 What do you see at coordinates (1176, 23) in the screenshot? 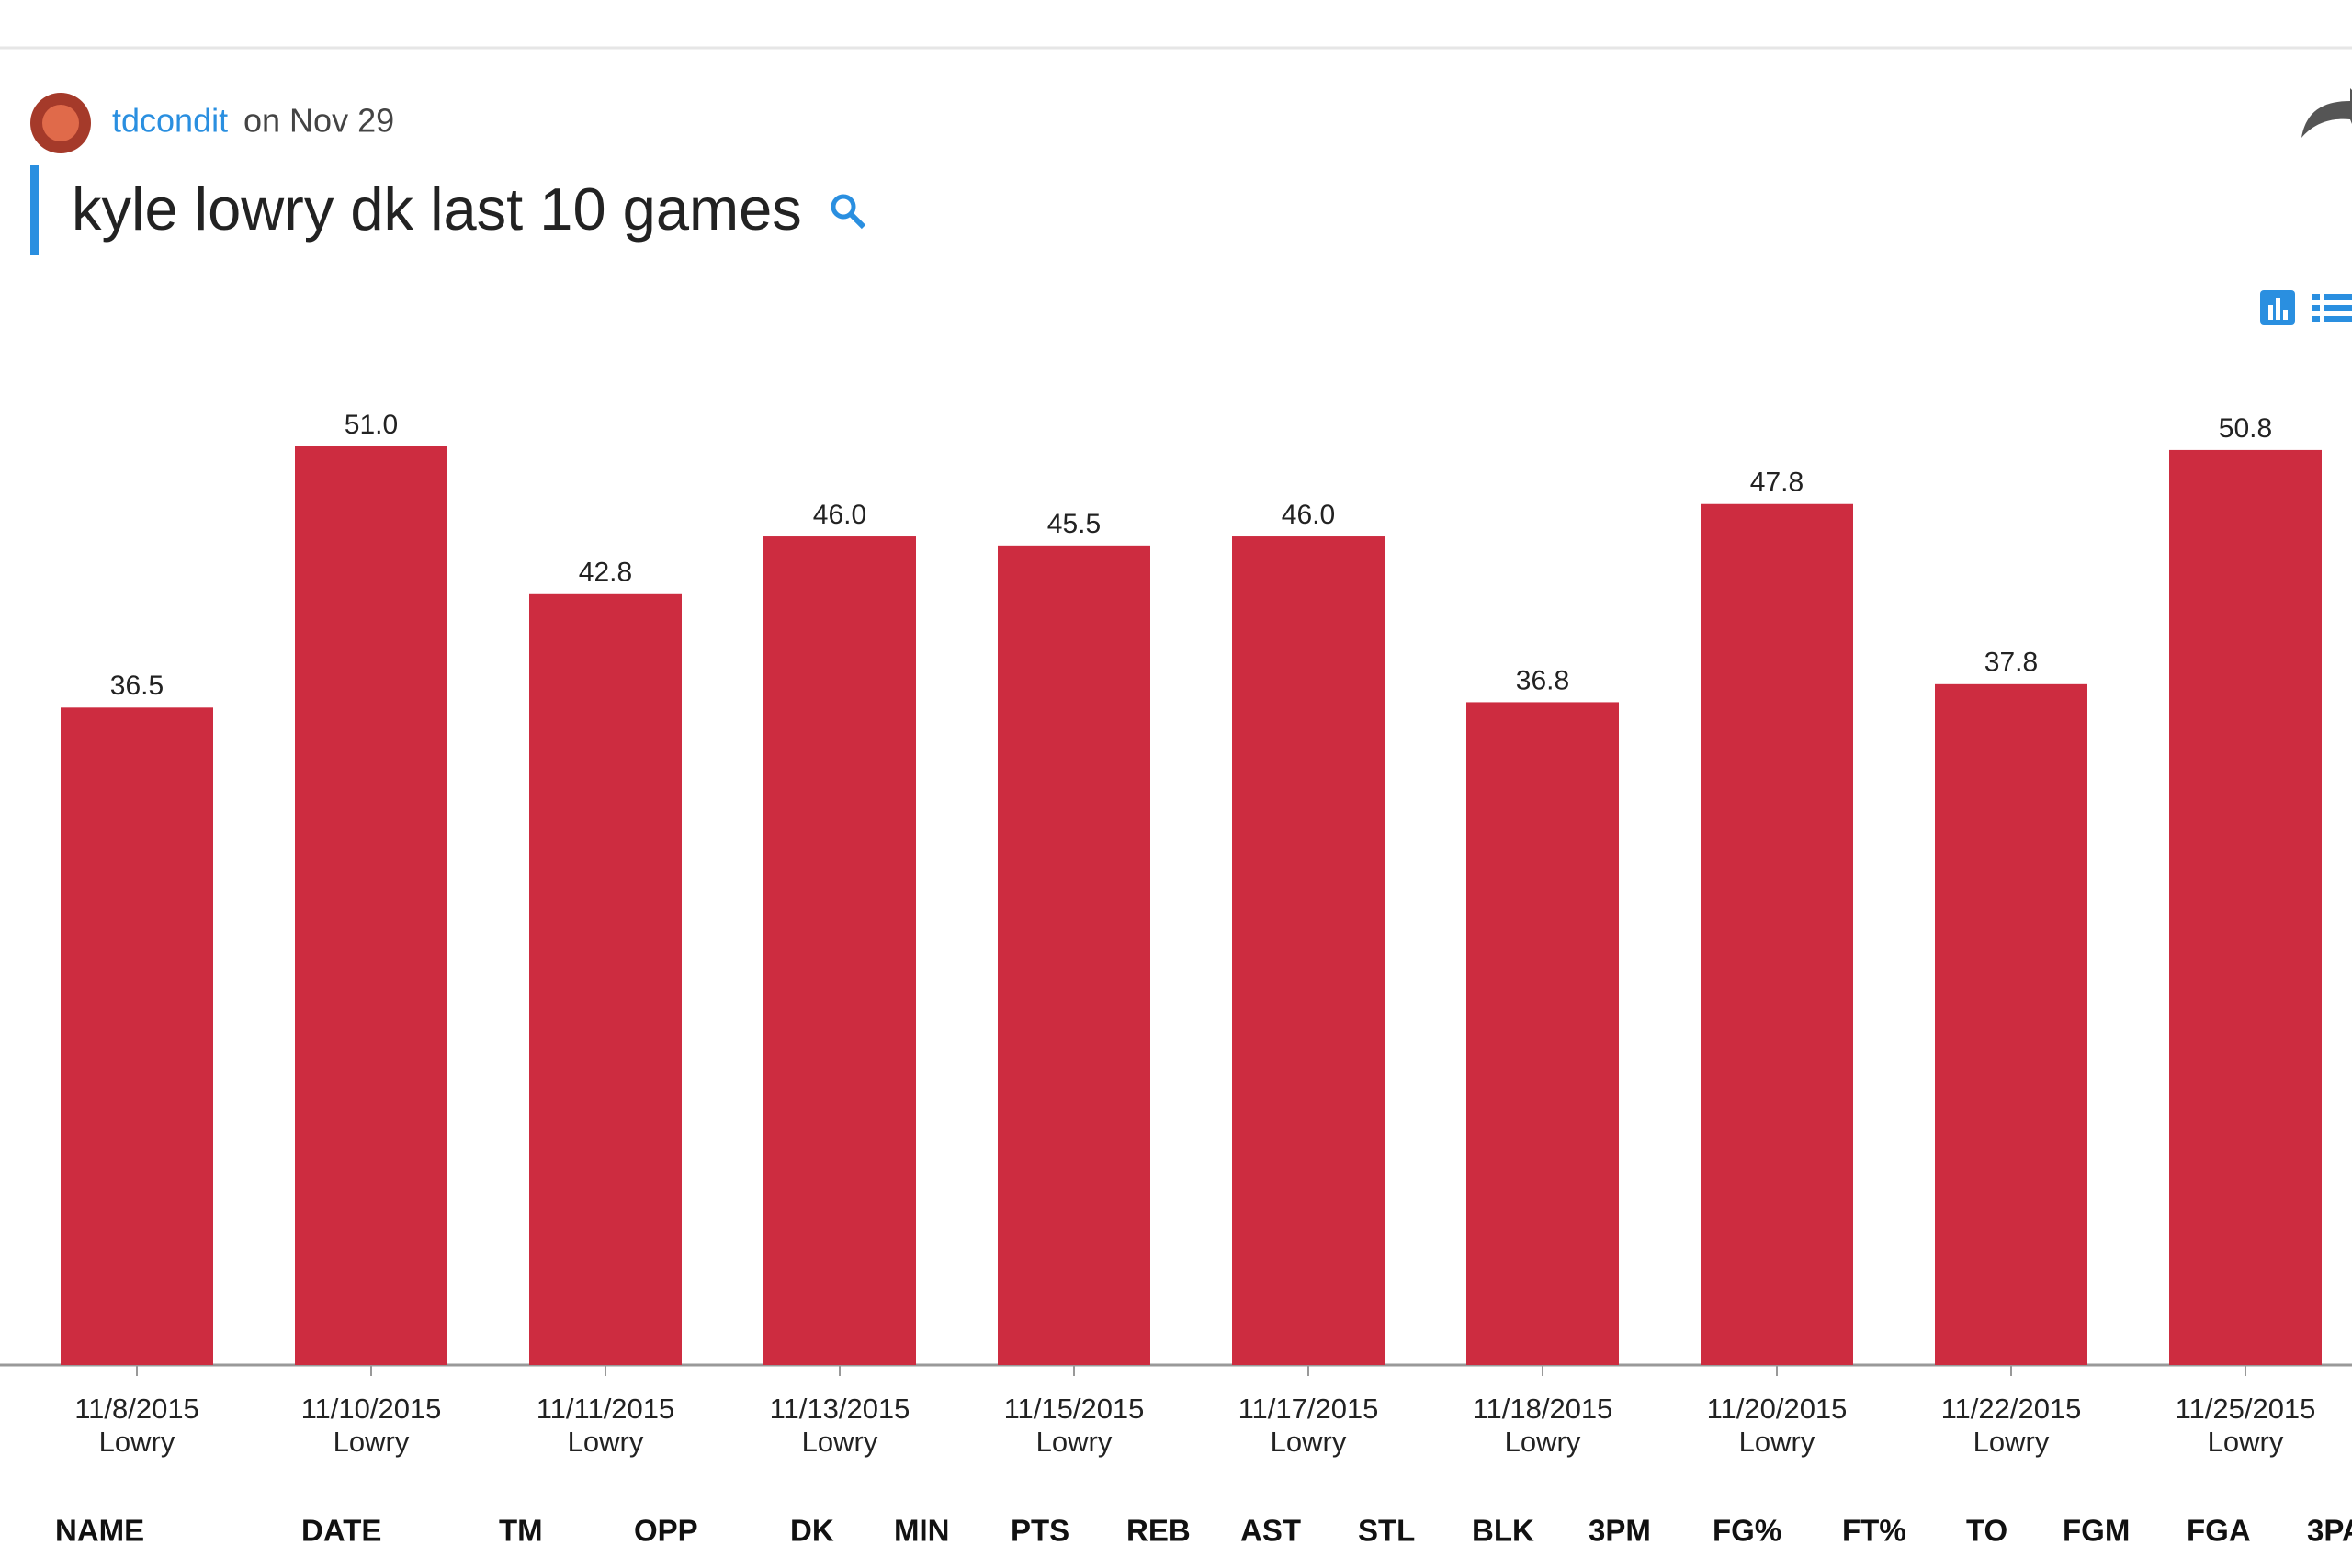
I see `top-bar` at bounding box center [1176, 23].